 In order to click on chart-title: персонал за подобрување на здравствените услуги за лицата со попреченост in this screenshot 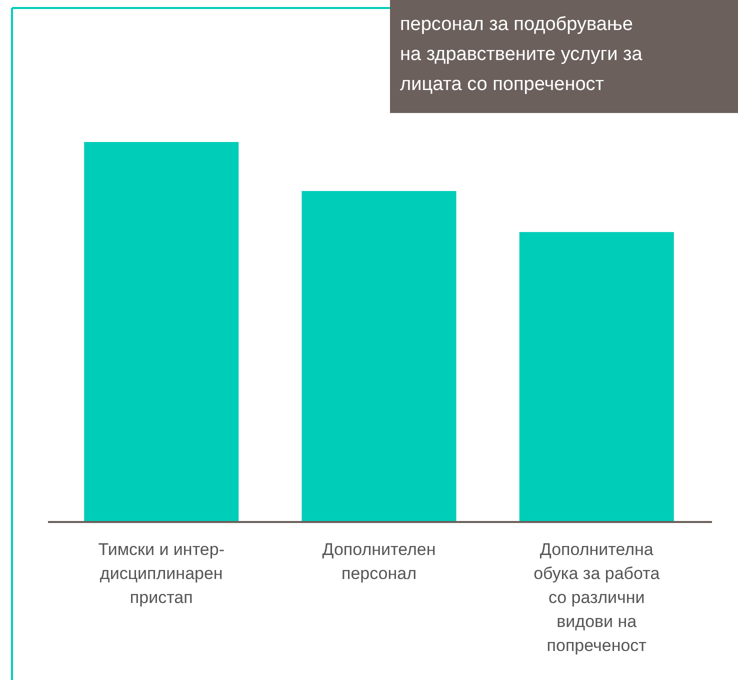, I will do `click(521, 54)`.